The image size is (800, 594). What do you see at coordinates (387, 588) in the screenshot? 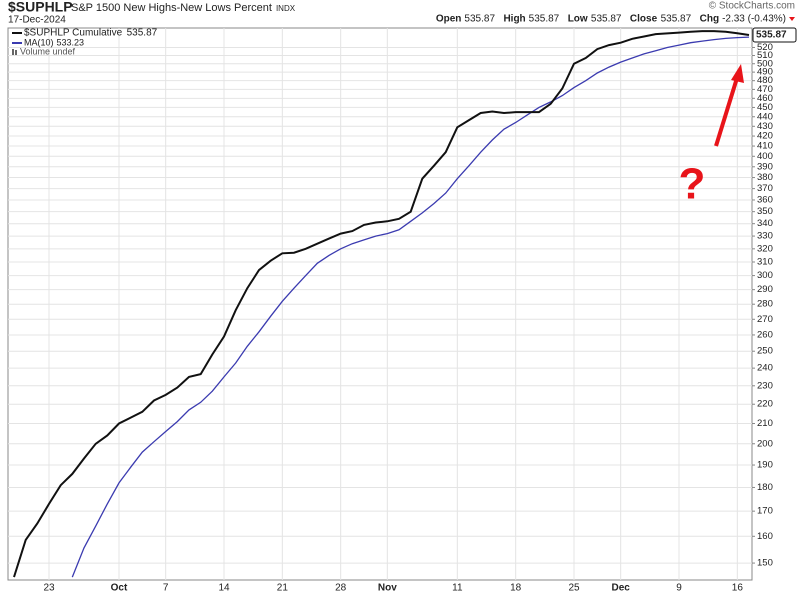
I see `x-tick-label: Nov` at bounding box center [387, 588].